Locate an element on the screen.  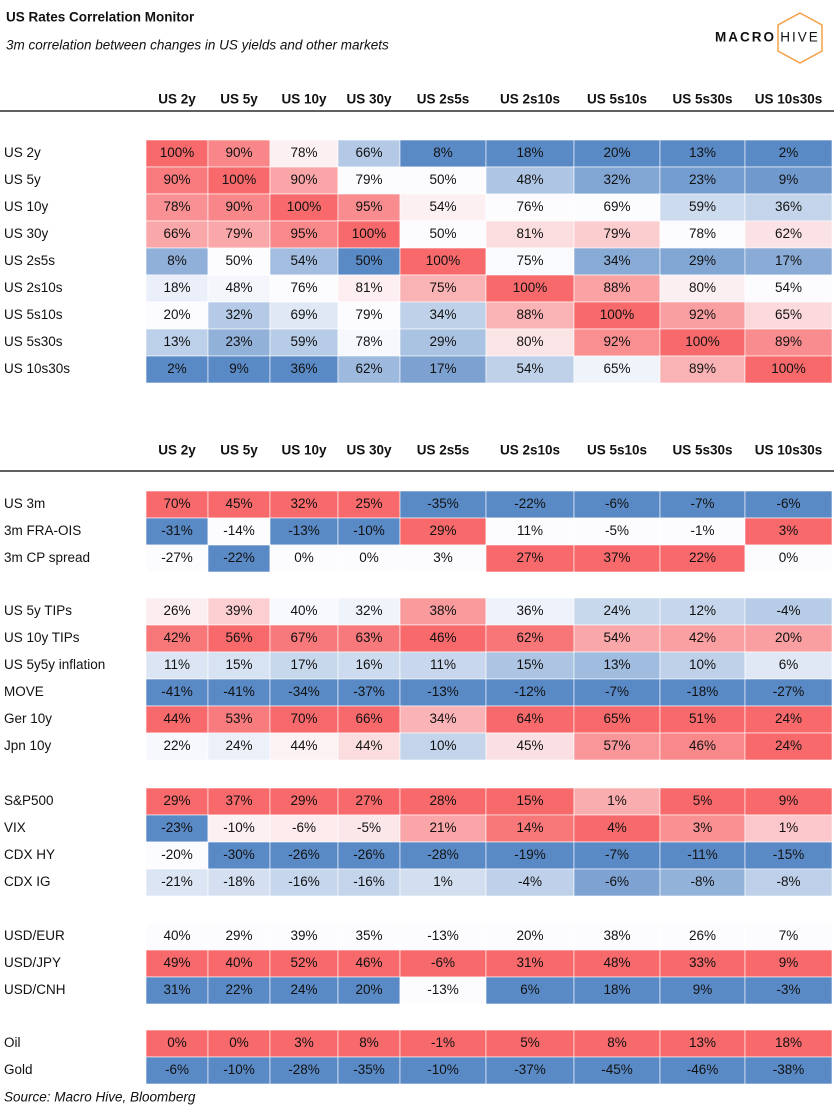
cell-label: -4% is located at coordinates (788, 610).